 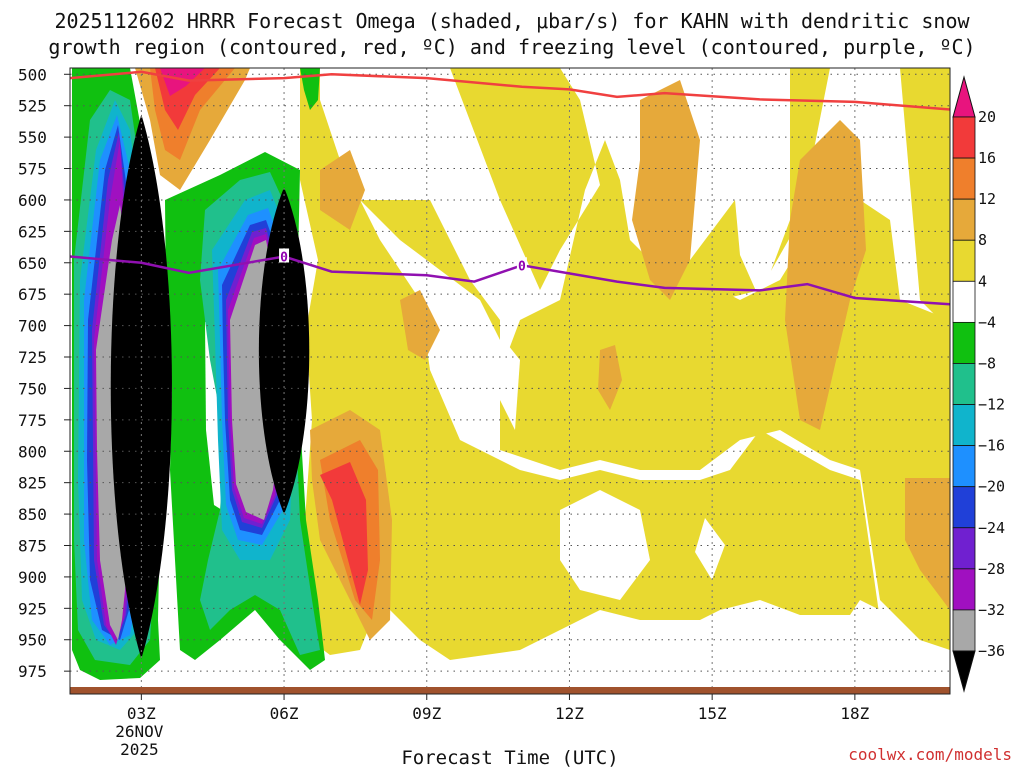 I want to click on colorbar-tick-label: 4, so click(x=982, y=281).